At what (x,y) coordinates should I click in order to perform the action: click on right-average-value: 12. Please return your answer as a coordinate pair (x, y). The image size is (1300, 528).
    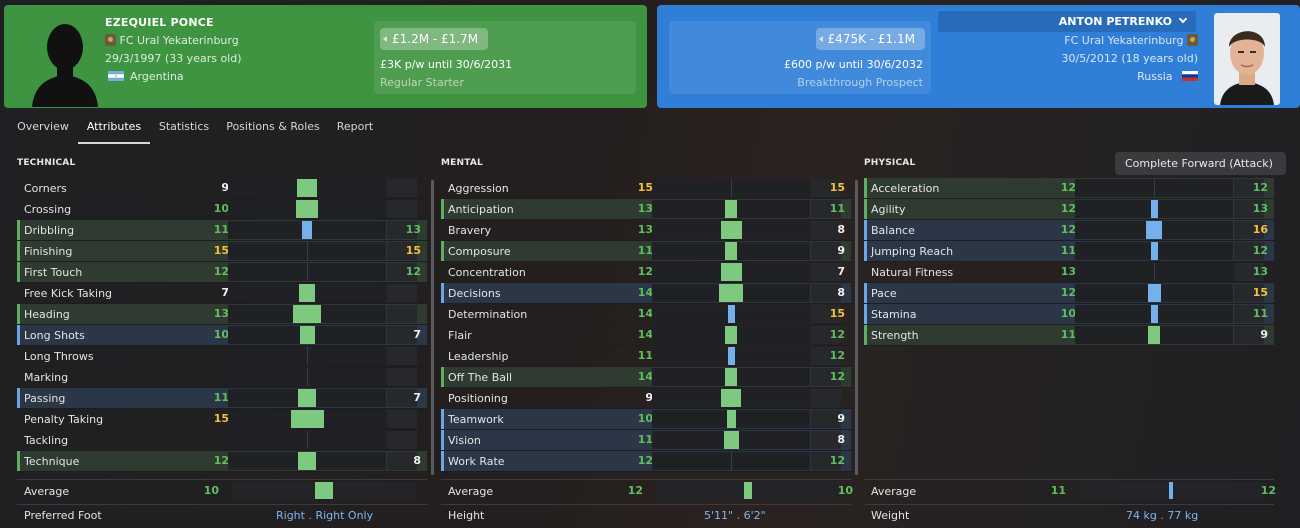
    Looking at the image, I should click on (1268, 490).